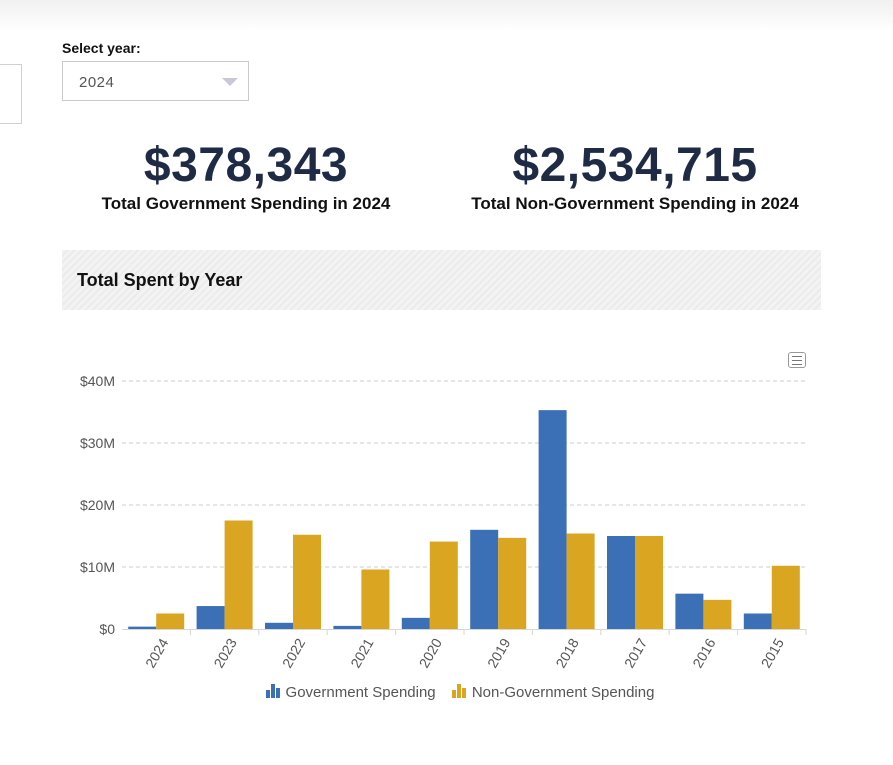 This screenshot has height=765, width=893. Describe the element at coordinates (97, 505) in the screenshot. I see `y-tick-label: $20M` at that location.